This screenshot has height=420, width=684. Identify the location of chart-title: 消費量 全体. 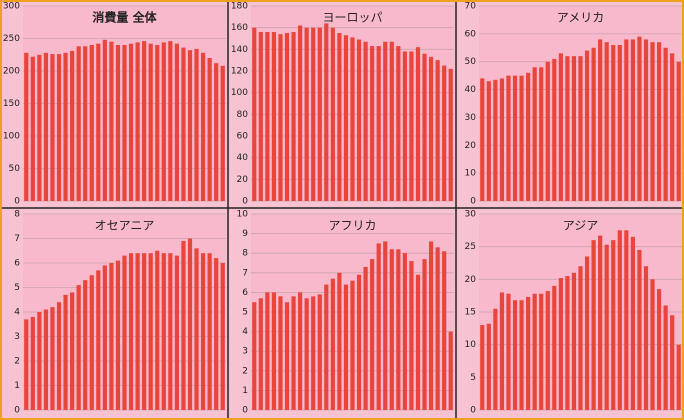
(124, 17).